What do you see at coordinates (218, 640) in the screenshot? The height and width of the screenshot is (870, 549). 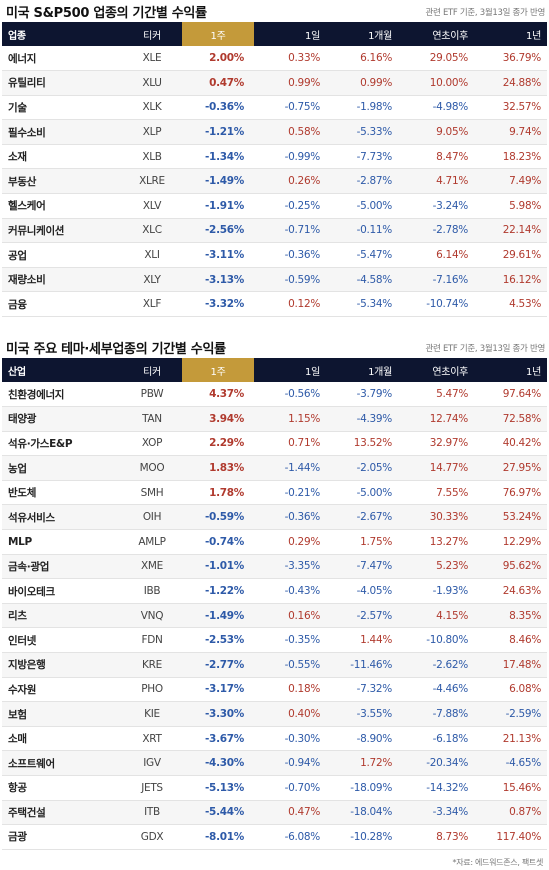 I see `row-week-return: -2.53%` at bounding box center [218, 640].